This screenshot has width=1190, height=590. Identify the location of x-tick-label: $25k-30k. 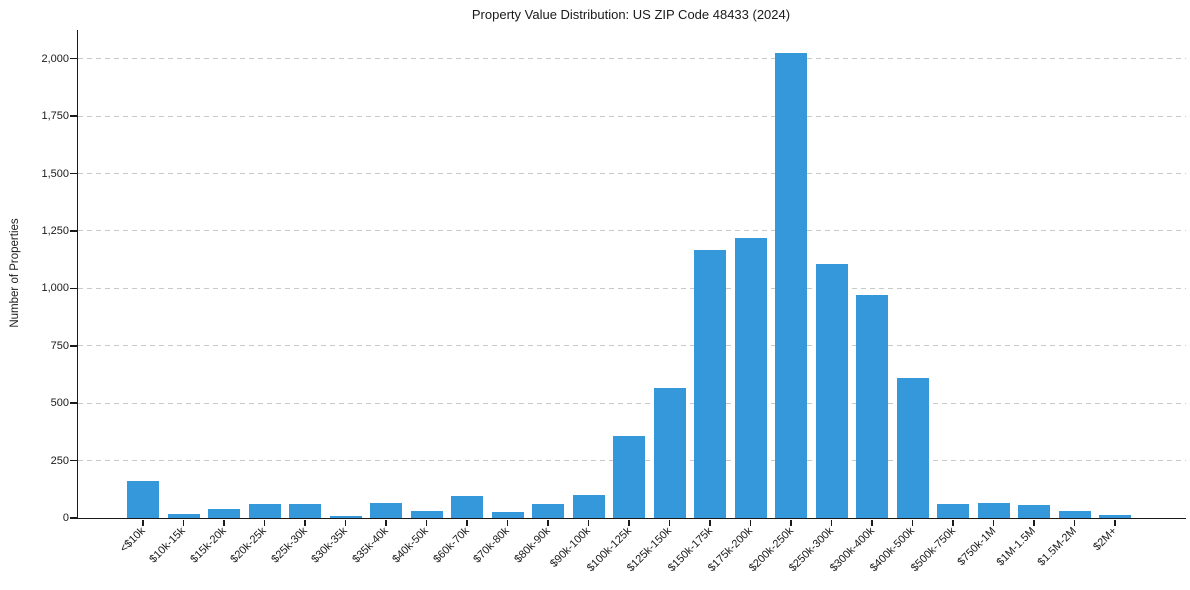
(289, 545).